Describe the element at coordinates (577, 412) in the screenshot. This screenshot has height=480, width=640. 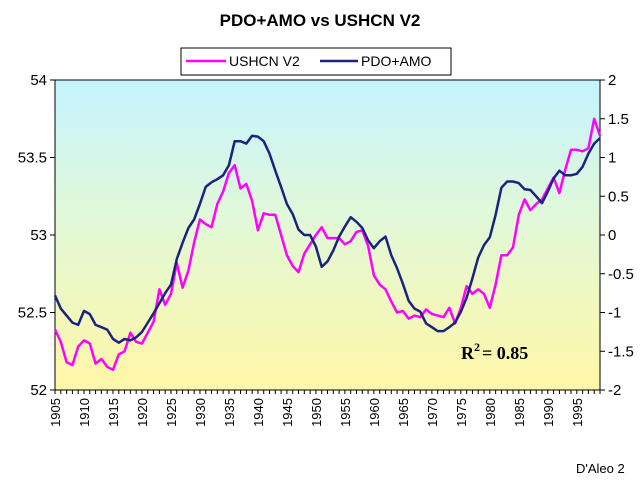
I see `x-tick-label: 1995` at that location.